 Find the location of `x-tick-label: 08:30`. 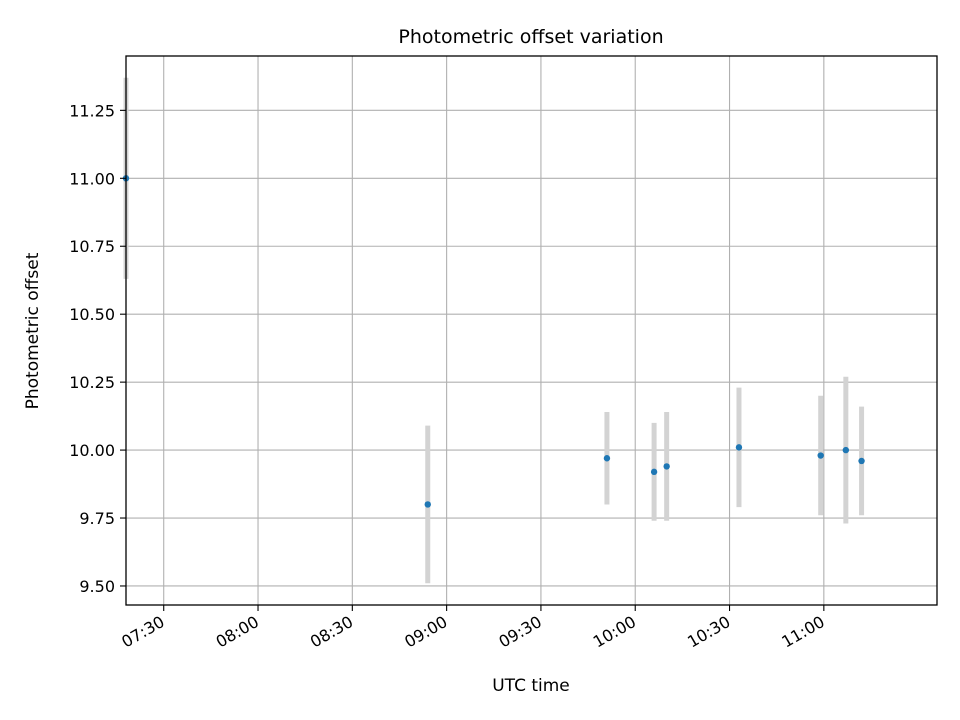

x-tick-label: 08:30 is located at coordinates (331, 632).